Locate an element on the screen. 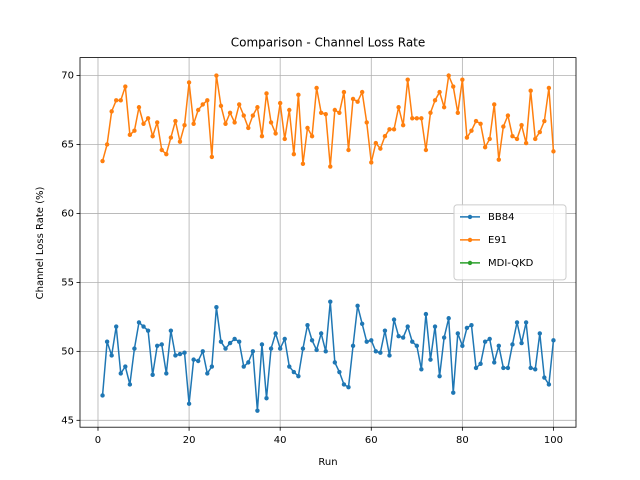 Image resolution: width=640 pixels, height=480 pixels. y-tick-label: 45 is located at coordinates (67, 420).